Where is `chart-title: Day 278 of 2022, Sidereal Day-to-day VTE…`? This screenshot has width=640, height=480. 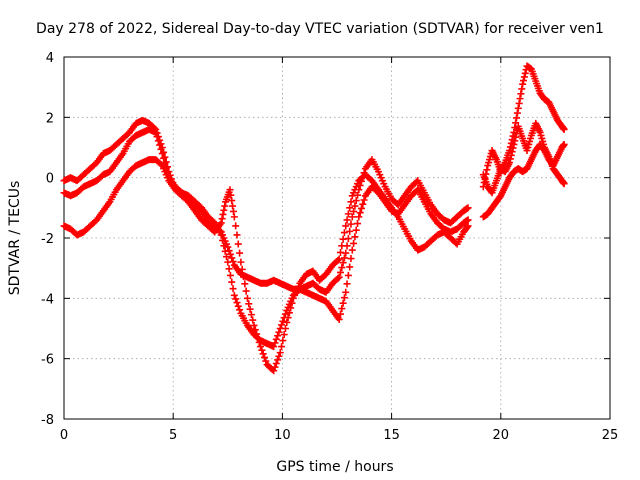
chart-title: Day 278 of 2022, Sidereal Day-to-day VTE… is located at coordinates (320, 29).